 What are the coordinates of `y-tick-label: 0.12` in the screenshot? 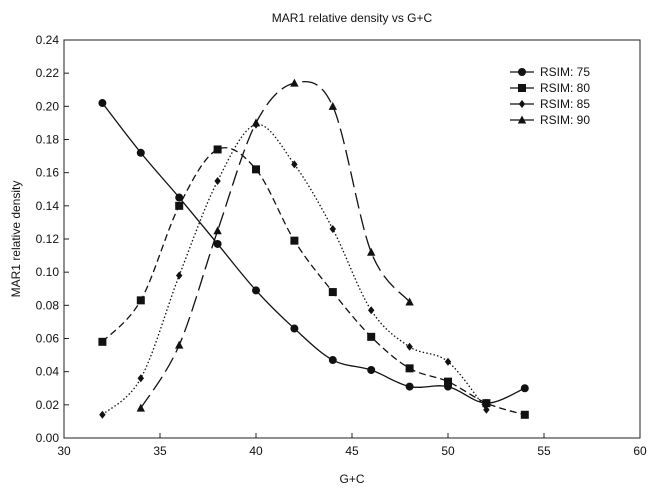 It's located at (48, 239).